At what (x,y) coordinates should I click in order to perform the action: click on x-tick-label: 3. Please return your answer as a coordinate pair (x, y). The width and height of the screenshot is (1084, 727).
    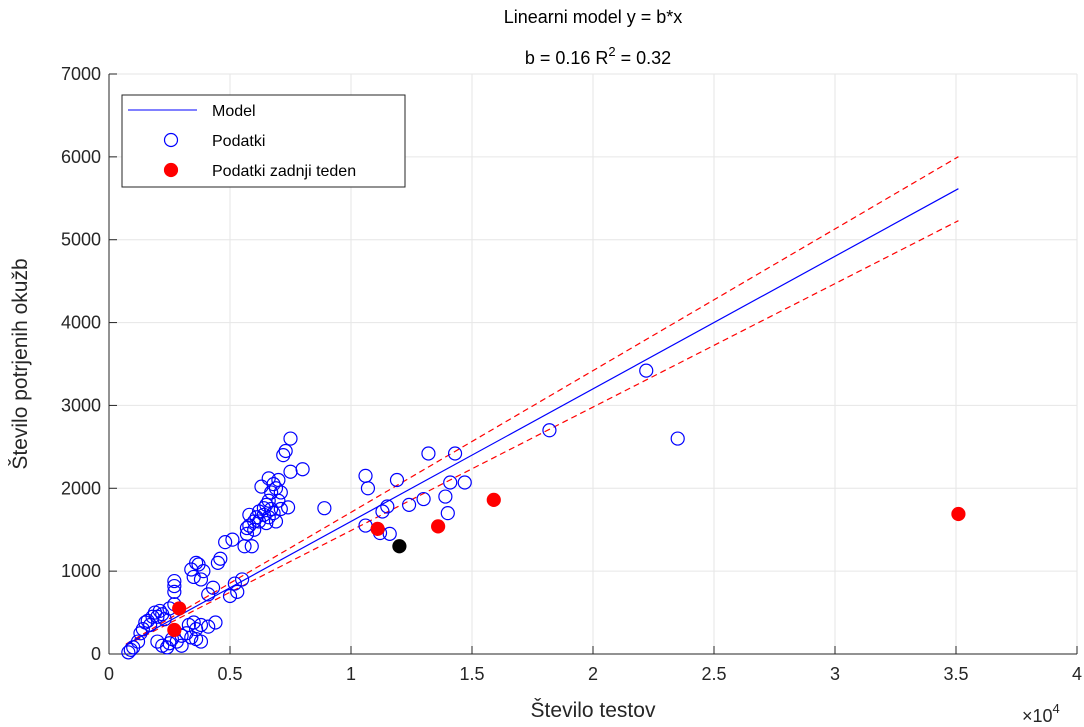
    Looking at the image, I should click on (835, 674).